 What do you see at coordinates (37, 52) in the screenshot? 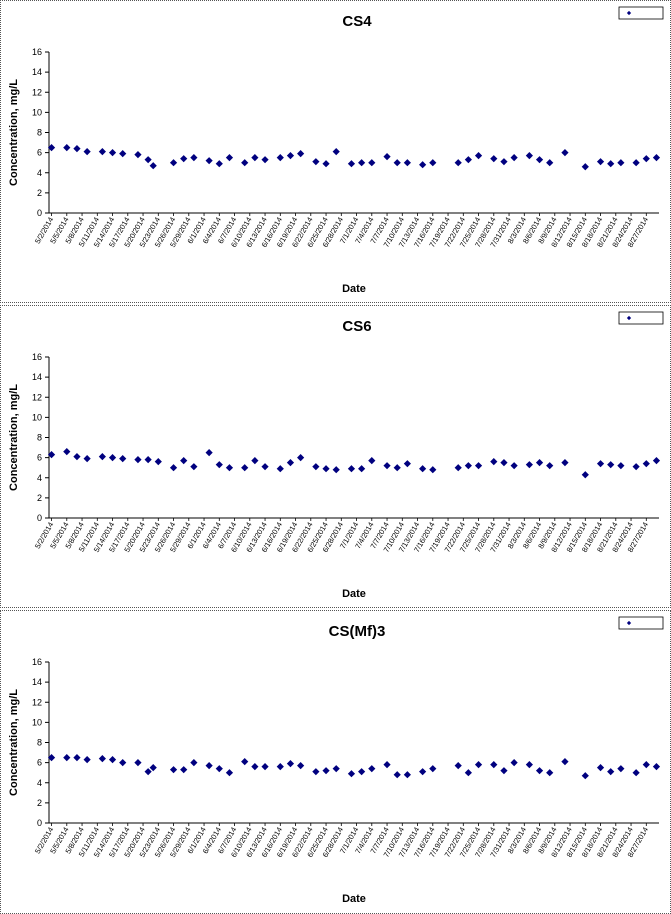
I see `y-tick-label: 16` at bounding box center [37, 52].